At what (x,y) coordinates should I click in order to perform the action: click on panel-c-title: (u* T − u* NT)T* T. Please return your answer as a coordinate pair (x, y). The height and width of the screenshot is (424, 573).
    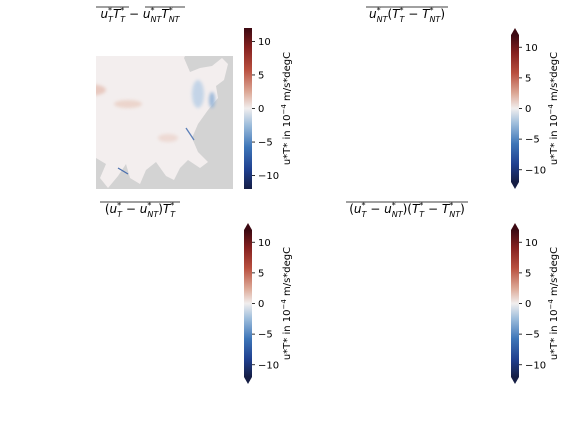
    Looking at the image, I should click on (140, 210).